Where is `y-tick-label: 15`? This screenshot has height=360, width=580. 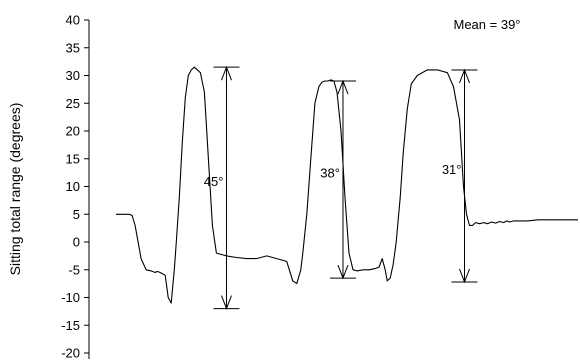 y-tick-label: 15 is located at coordinates (73, 158).